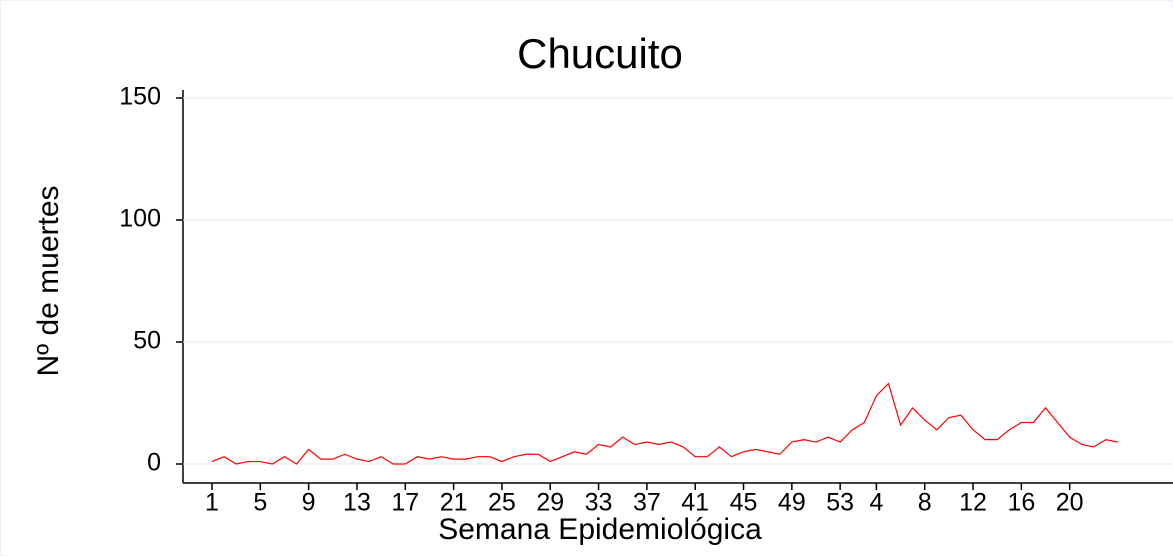 This screenshot has height=556, width=1173. What do you see at coordinates (48, 280) in the screenshot?
I see `y-axis-label: Nº de muertes` at bounding box center [48, 280].